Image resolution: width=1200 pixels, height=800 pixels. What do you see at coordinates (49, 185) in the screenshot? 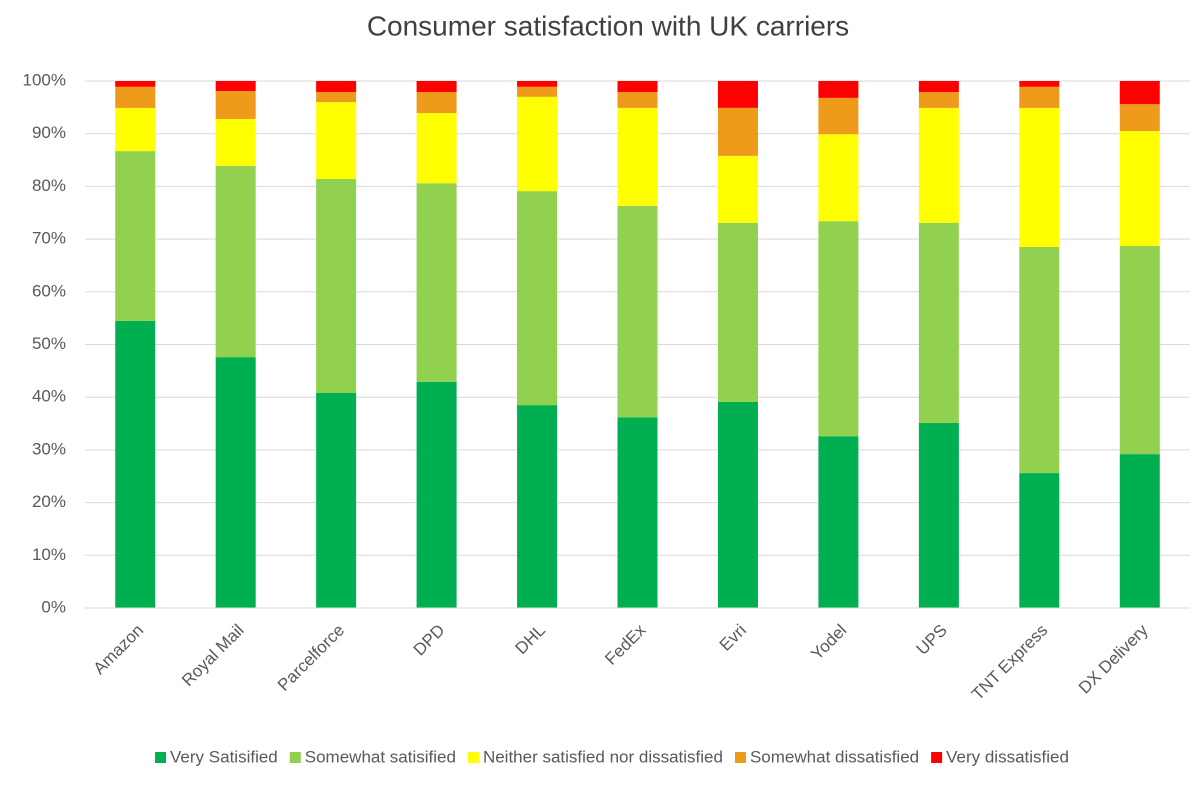
I see `y-tick-label: 80%` at bounding box center [49, 185].